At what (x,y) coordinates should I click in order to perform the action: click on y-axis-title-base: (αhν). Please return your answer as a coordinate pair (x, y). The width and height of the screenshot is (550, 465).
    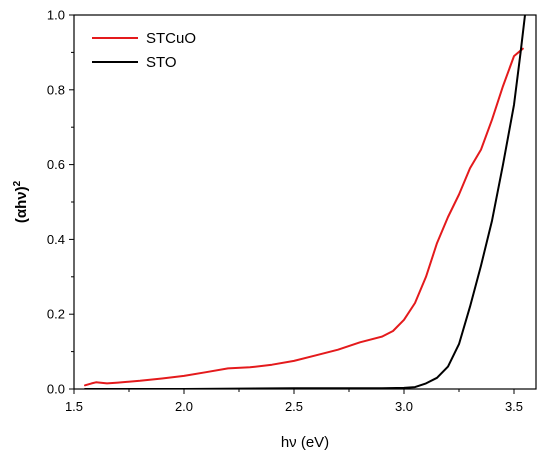
    Looking at the image, I should click on (21, 204).